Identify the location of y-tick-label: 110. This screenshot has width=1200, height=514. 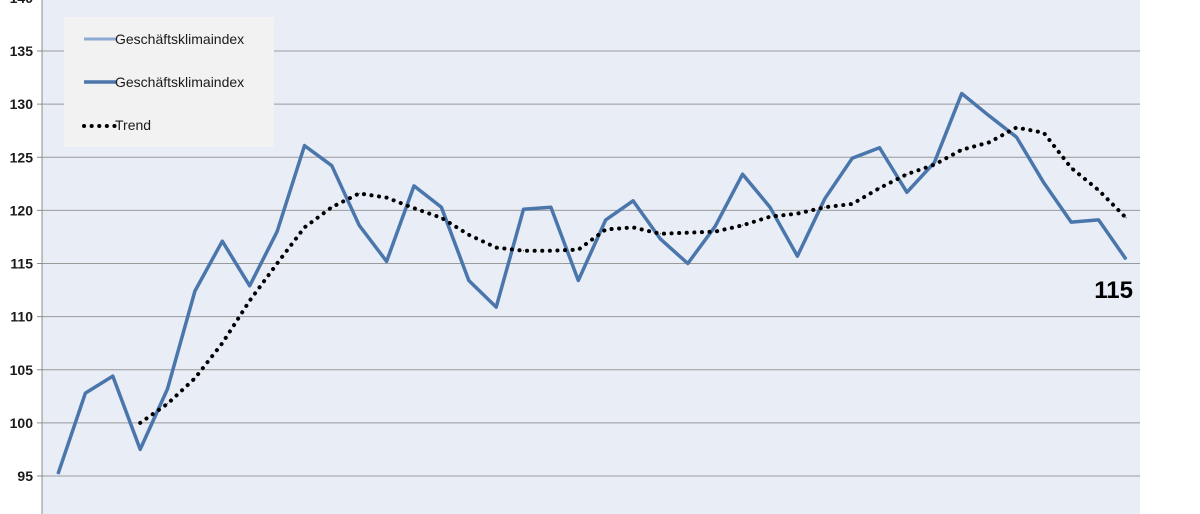
(21, 317).